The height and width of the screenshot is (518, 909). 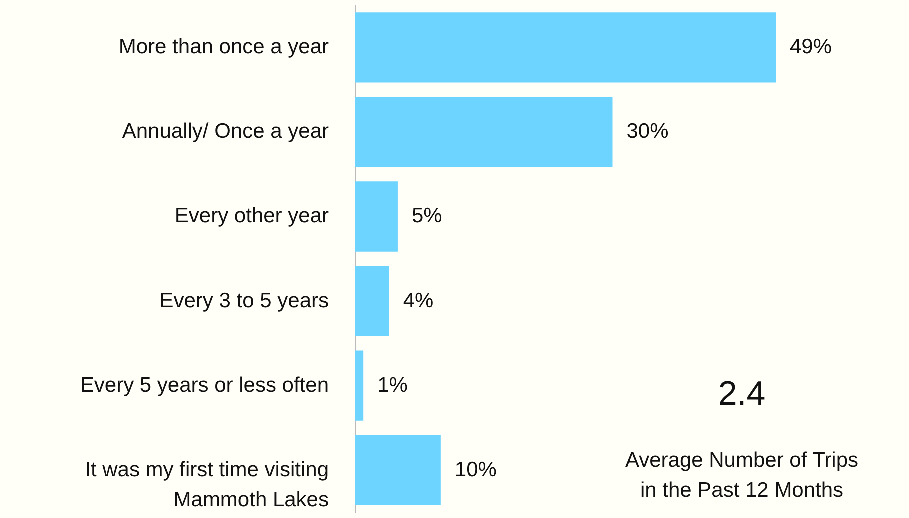 I want to click on data-label: 4%, so click(x=418, y=300).